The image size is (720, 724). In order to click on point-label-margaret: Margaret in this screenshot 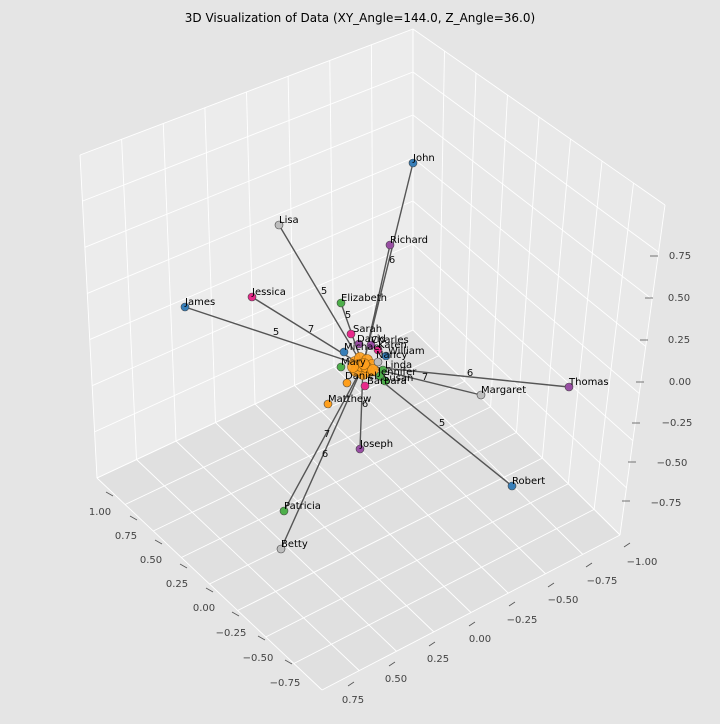, I will do `click(503, 390)`.